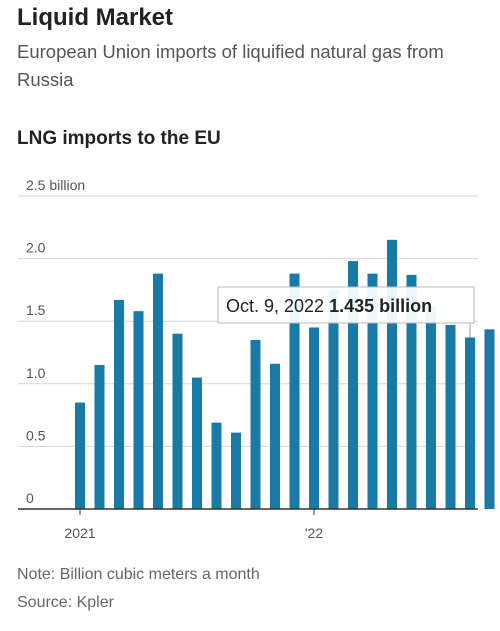  I want to click on y-tick-label: 0, so click(30, 498).